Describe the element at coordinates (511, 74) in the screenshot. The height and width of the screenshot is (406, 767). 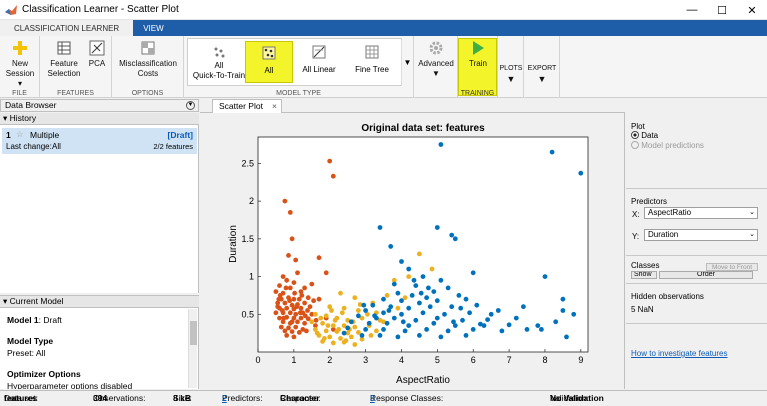
I see `plots-button: PLOTS ▼` at that location.